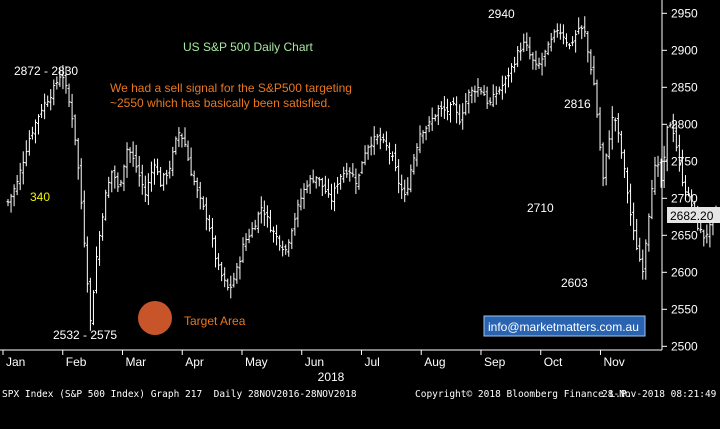 This screenshot has width=720, height=429. What do you see at coordinates (684, 198) in the screenshot?
I see `y-tick-label: 2700` at bounding box center [684, 198].